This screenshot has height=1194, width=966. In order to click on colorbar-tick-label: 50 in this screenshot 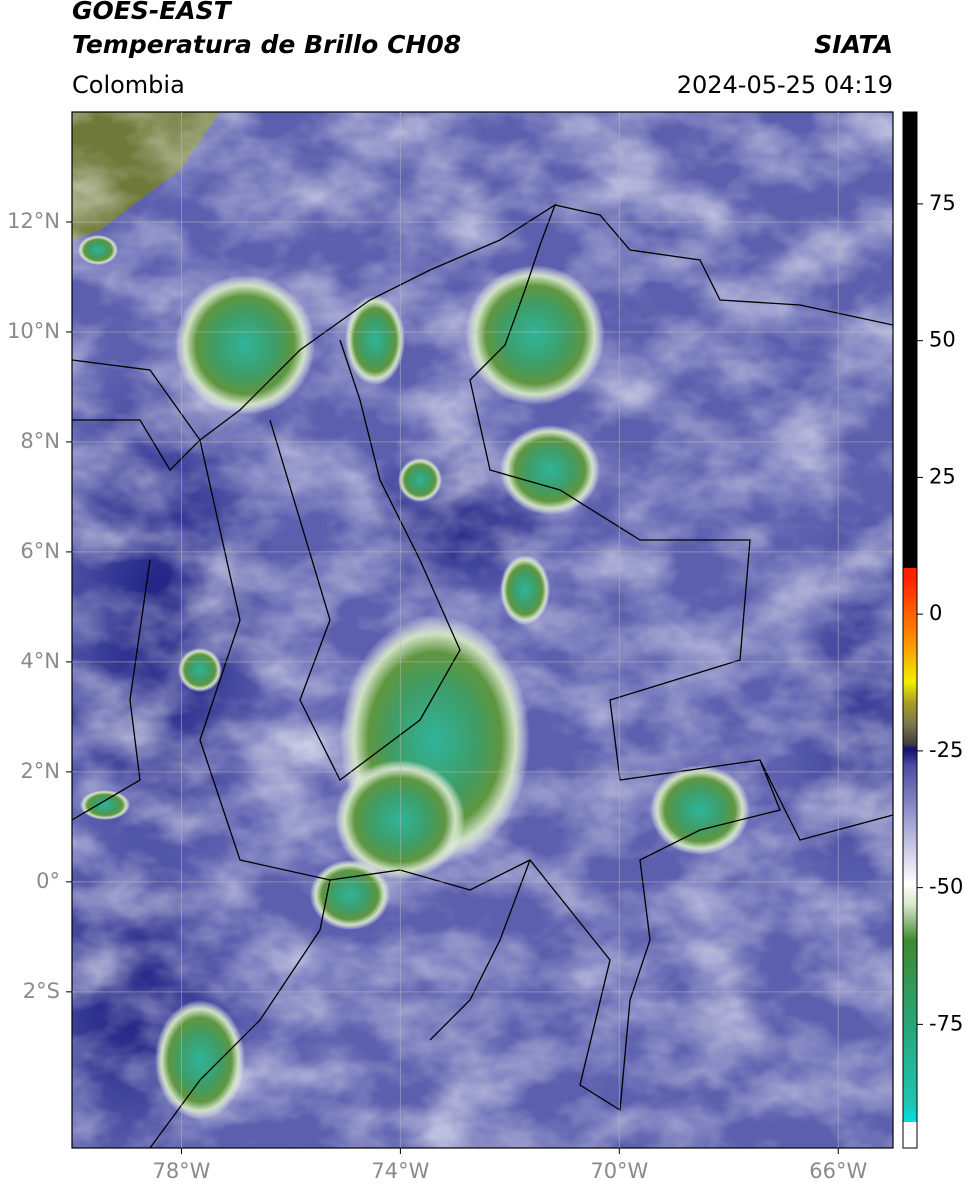, I will do `click(942, 340)`.